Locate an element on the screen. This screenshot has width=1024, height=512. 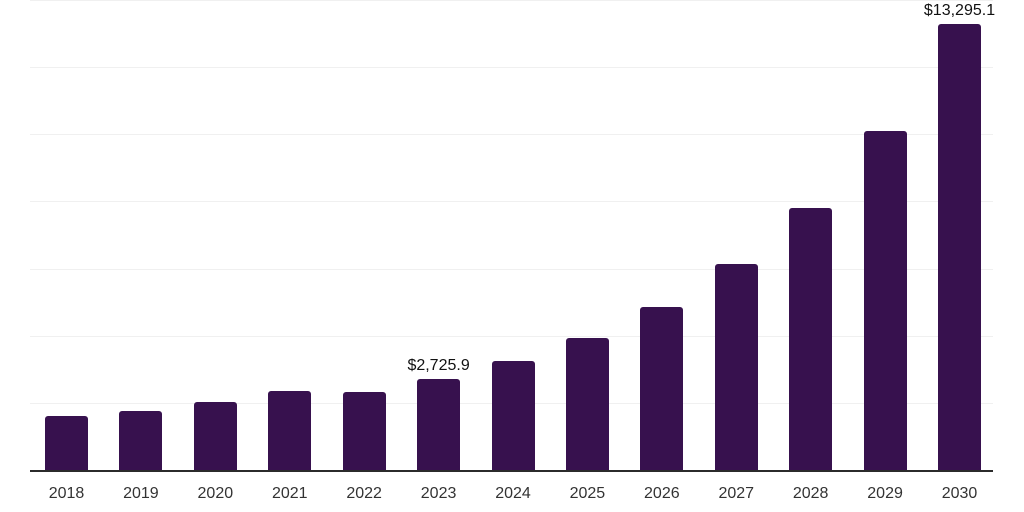
x-axis-label-2020: 2020 is located at coordinates (215, 493).